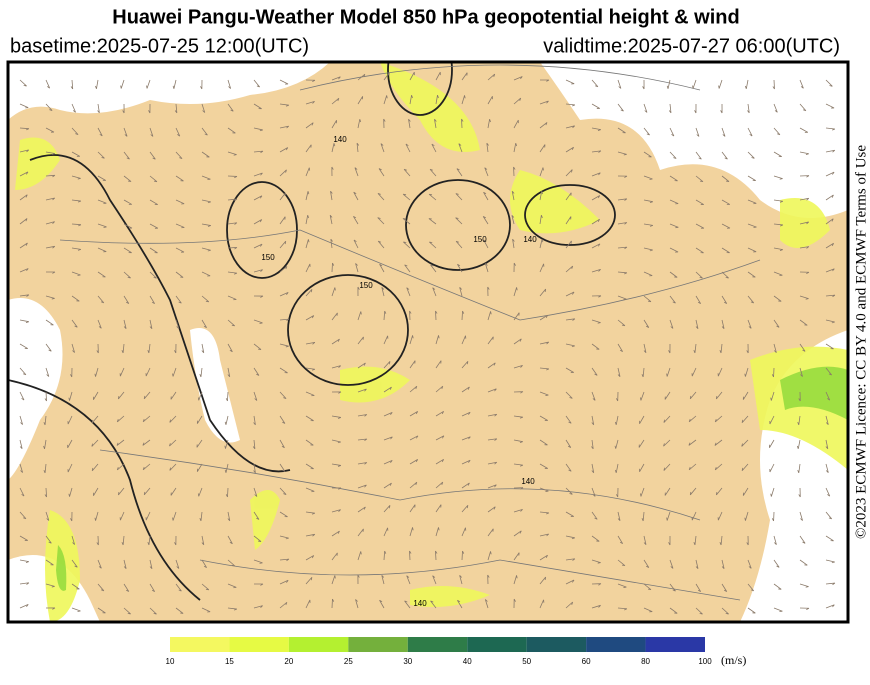 The height and width of the screenshot is (685, 870). Describe the element at coordinates (407, 661) in the screenshot. I see `colorbar-label: 30` at that location.